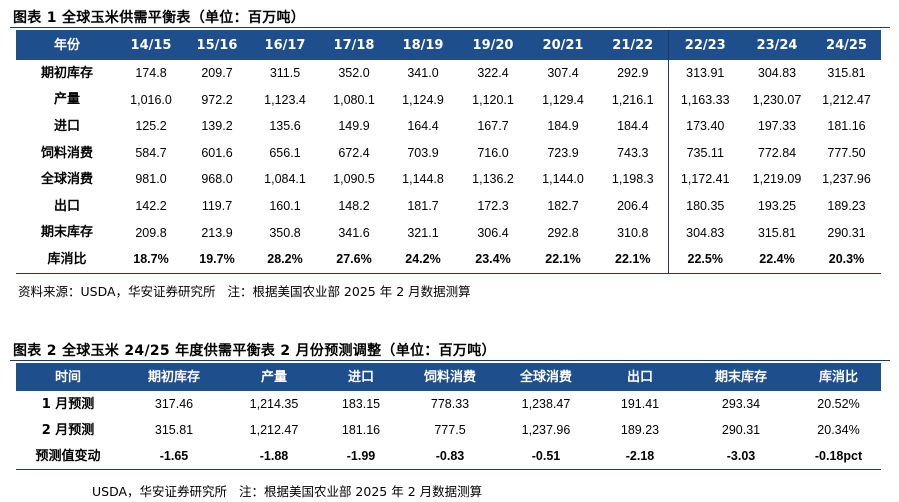 This screenshot has width=899, height=502. Describe the element at coordinates (285, 45) in the screenshot. I see `figure1-header-cell: 16/17` at that location.